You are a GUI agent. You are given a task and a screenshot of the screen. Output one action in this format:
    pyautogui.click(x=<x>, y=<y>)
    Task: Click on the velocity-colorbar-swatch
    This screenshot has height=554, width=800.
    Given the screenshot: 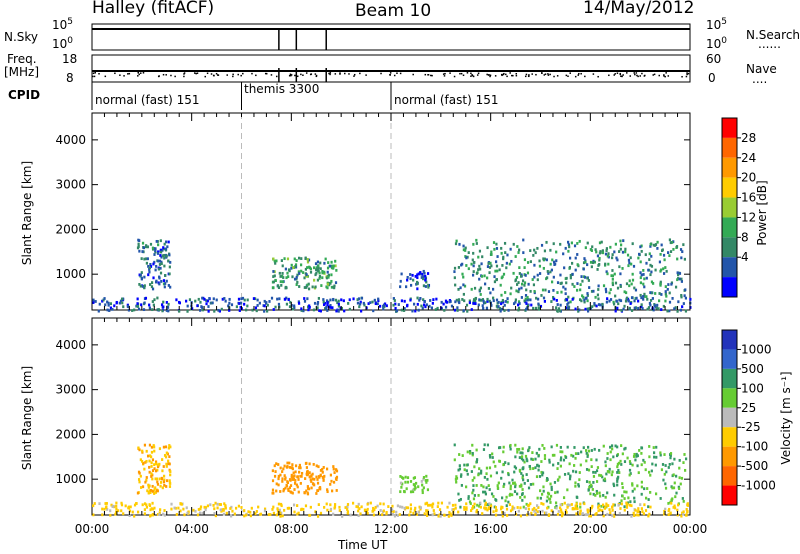 What is the action you would take?
    pyautogui.click(x=729, y=495)
    